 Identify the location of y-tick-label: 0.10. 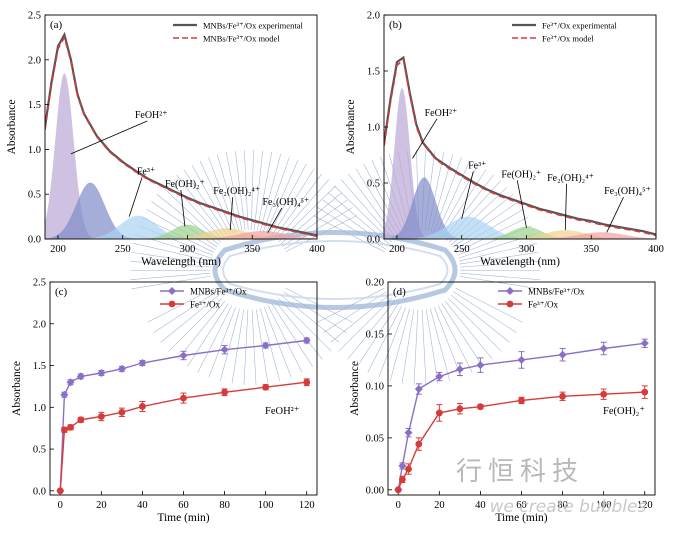
(375, 386).